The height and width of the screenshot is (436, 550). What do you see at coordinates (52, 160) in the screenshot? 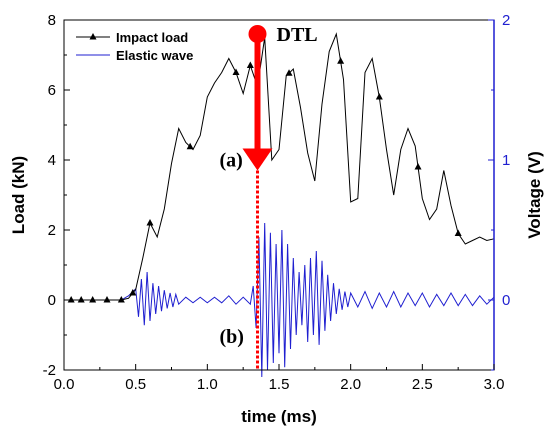
I see `y-tick-label: 4` at bounding box center [52, 160].